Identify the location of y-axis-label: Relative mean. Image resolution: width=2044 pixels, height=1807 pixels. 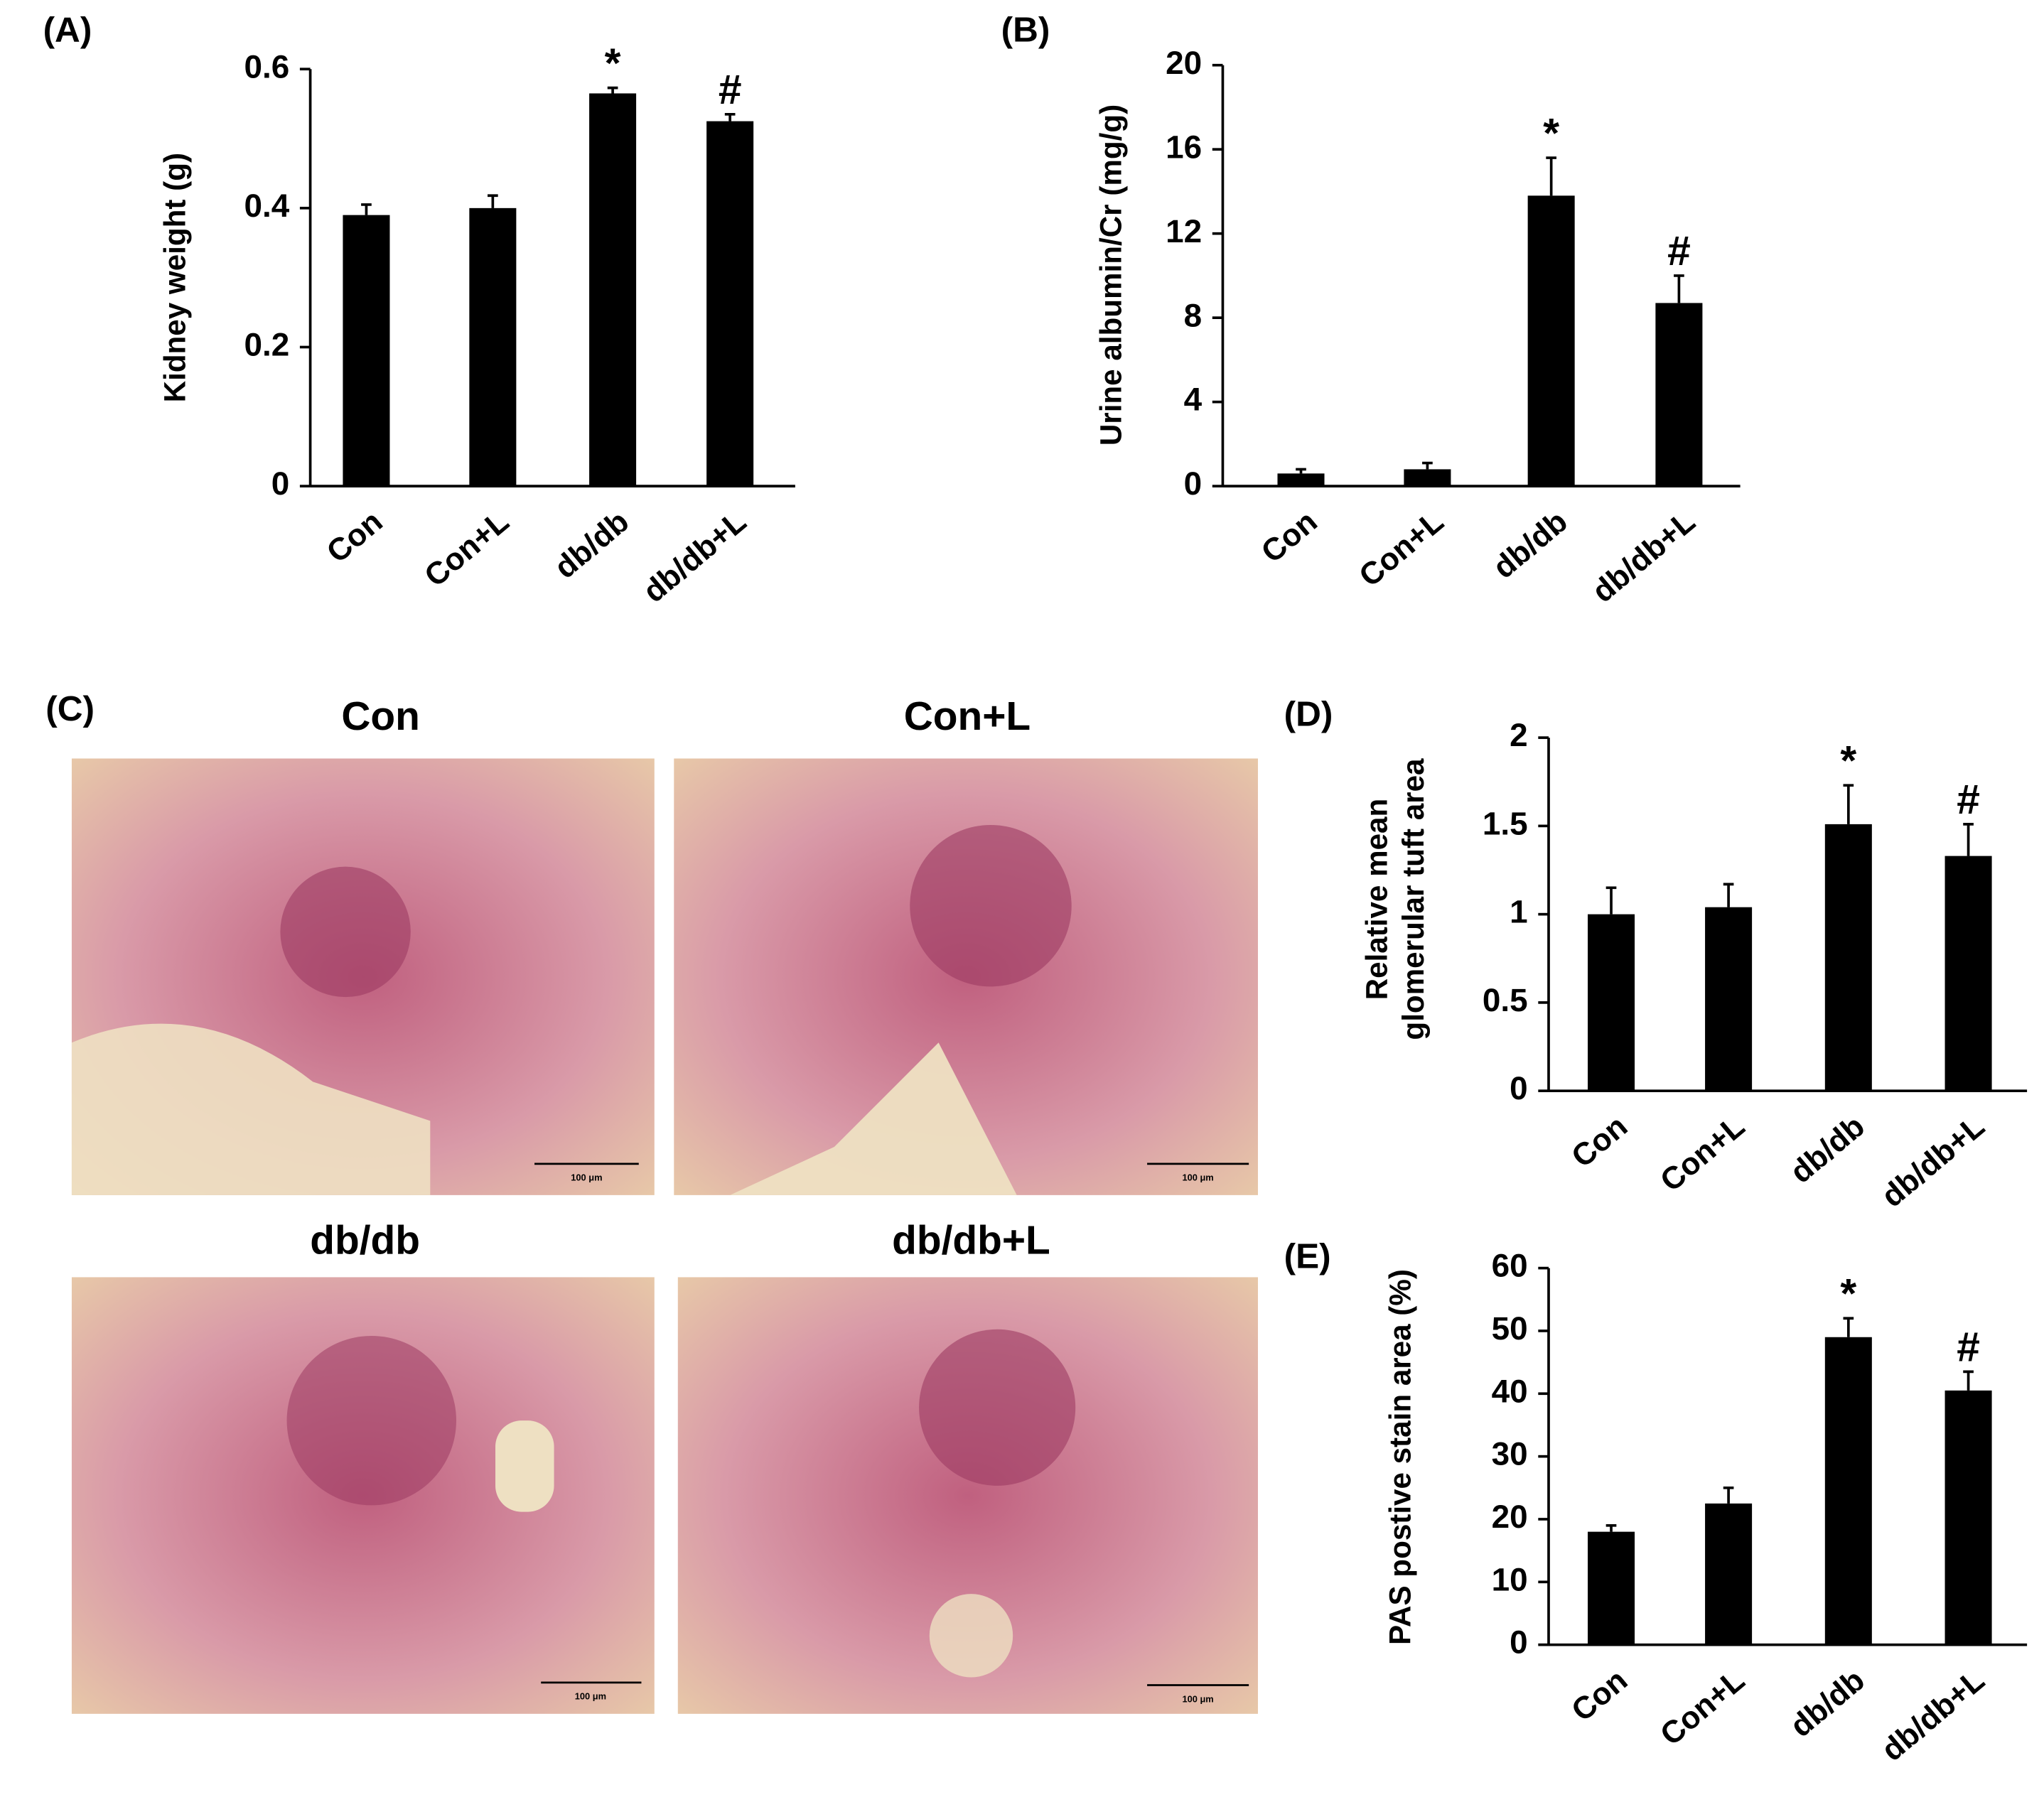
(1377, 899).